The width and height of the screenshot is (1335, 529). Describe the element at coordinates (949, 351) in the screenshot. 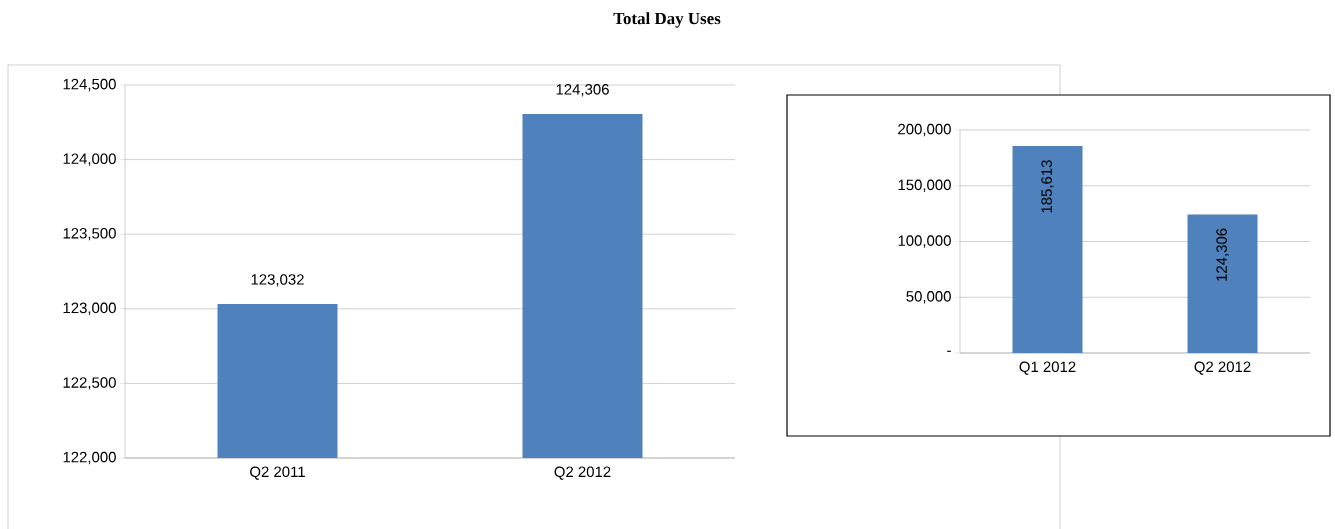

I see `y-tick-label: -` at that location.